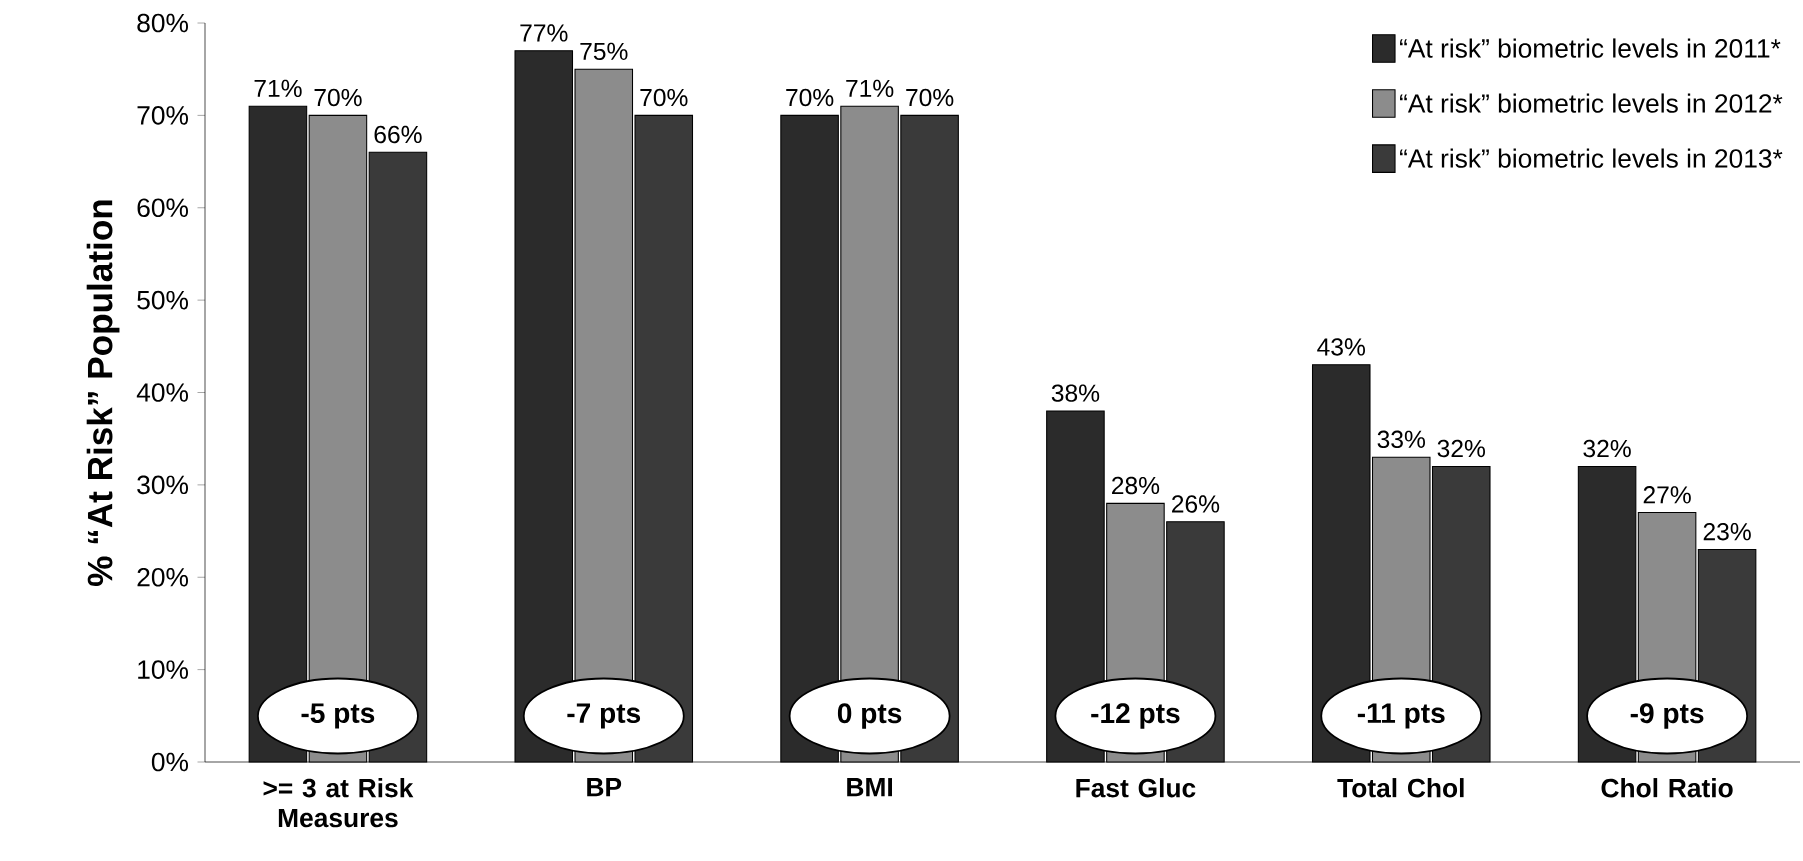 This screenshot has height=861, width=1803. I want to click on data-label: 66%, so click(398, 134).